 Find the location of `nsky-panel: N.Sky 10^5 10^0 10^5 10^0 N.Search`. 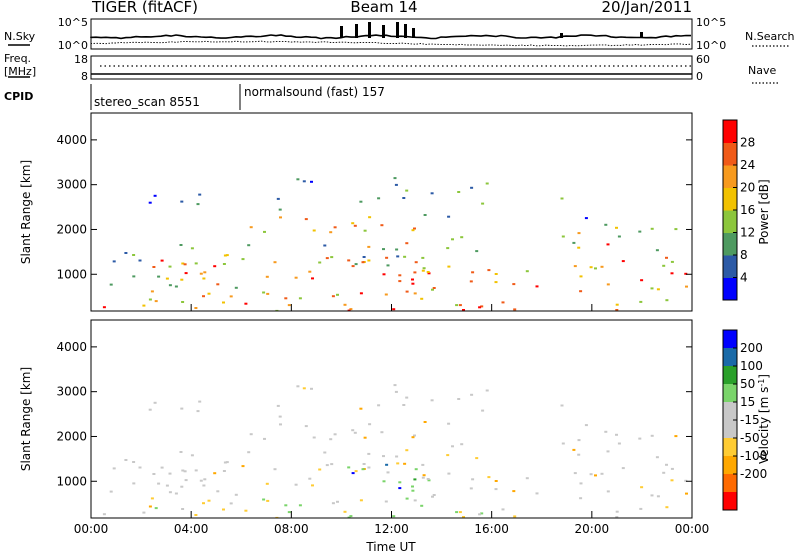

nsky-panel: N.Sky 10^5 10^0 10^5 10^0 N.Search is located at coordinates (399, 34).